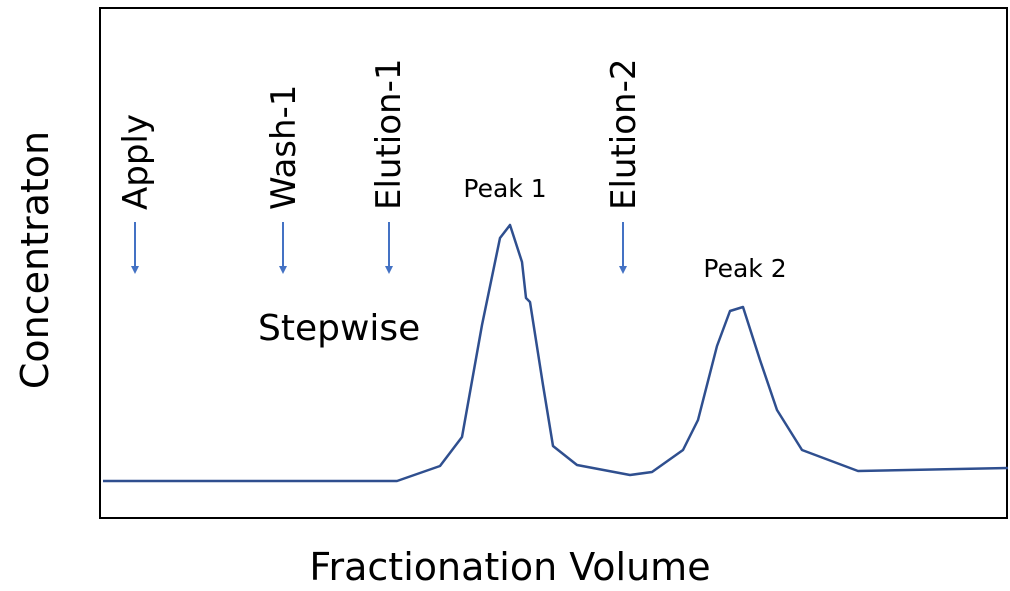 The image size is (1010, 591). What do you see at coordinates (339, 328) in the screenshot?
I see `annotation: Stepwise` at bounding box center [339, 328].